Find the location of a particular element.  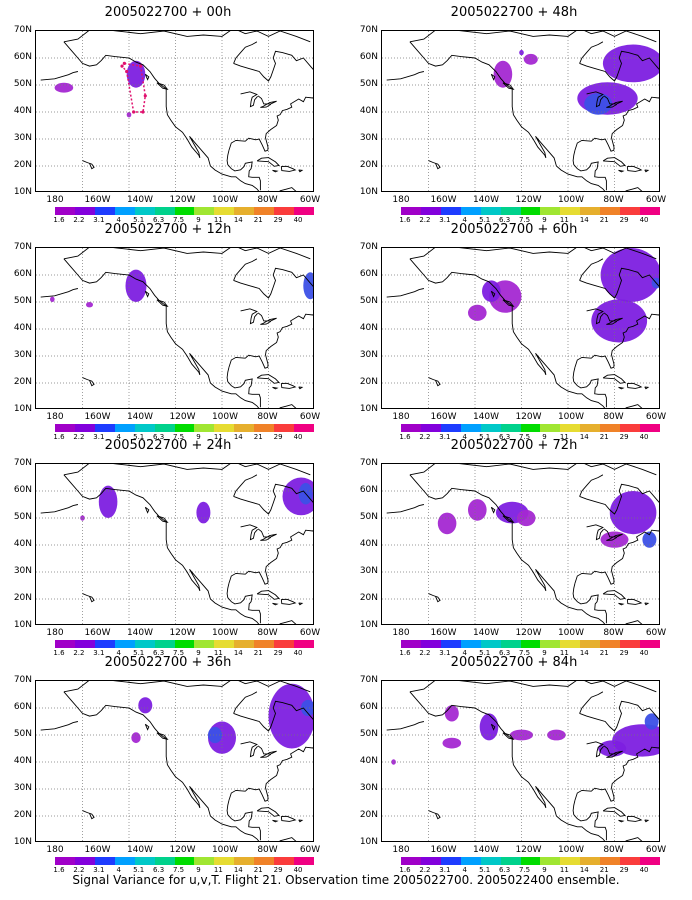

colorbar-label: 29 is located at coordinates (278, 437).